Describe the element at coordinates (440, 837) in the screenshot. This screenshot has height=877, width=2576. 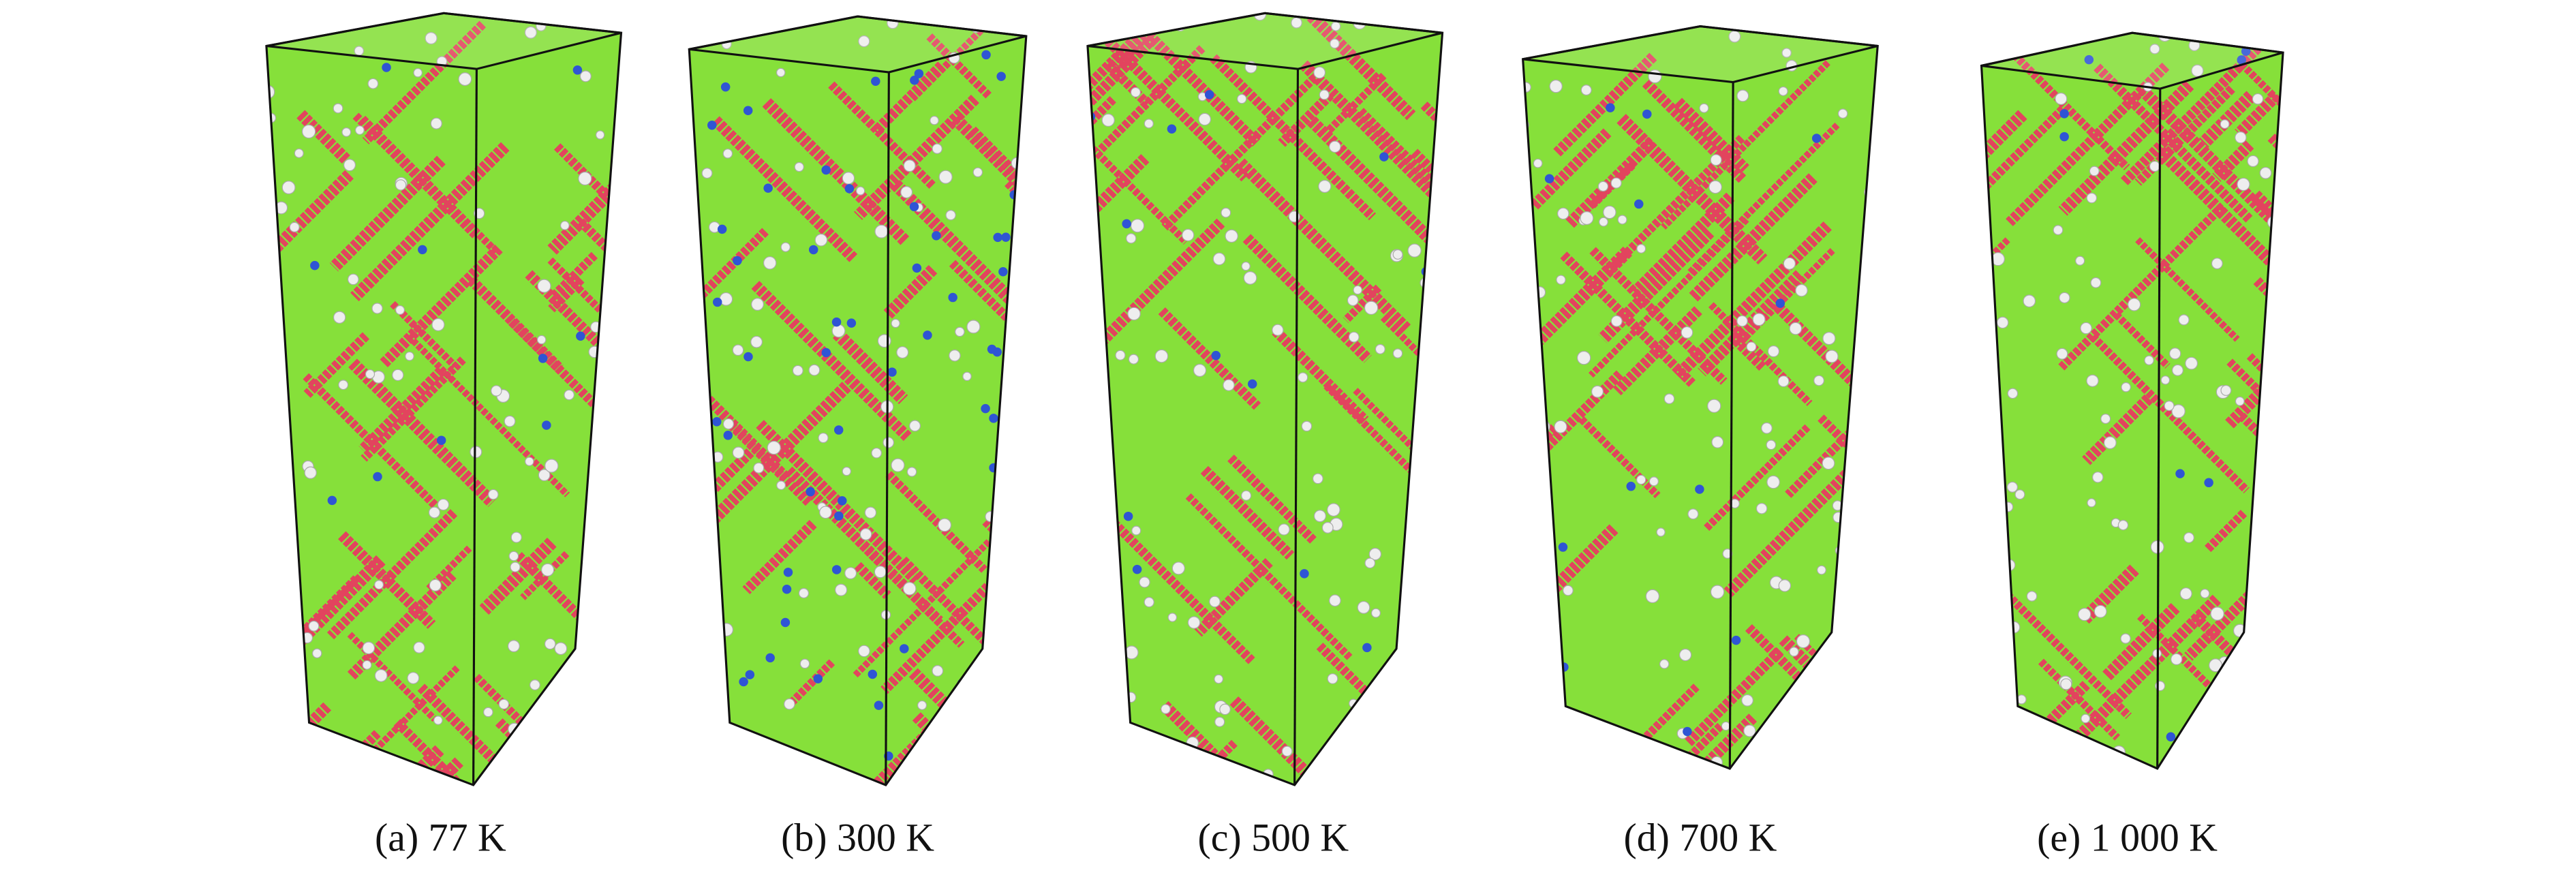
I see `panel-label: (a) 77 K` at that location.